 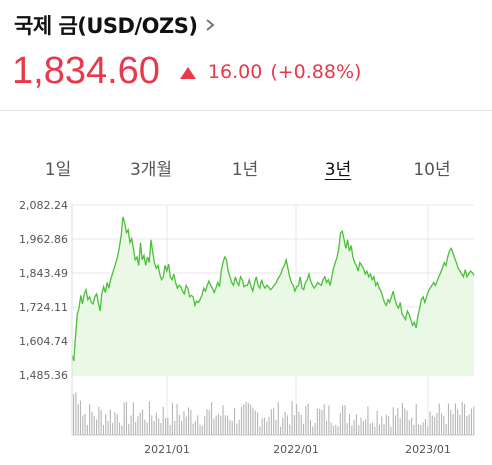 What do you see at coordinates (43, 341) in the screenshot?
I see `y-tick-label: 1,604.74` at bounding box center [43, 341].